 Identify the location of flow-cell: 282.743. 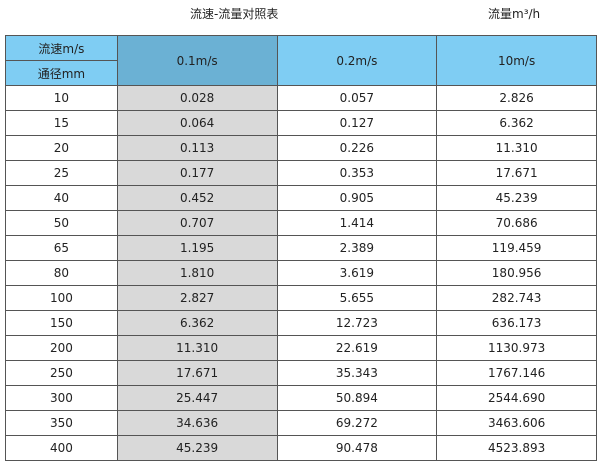
(516, 298).